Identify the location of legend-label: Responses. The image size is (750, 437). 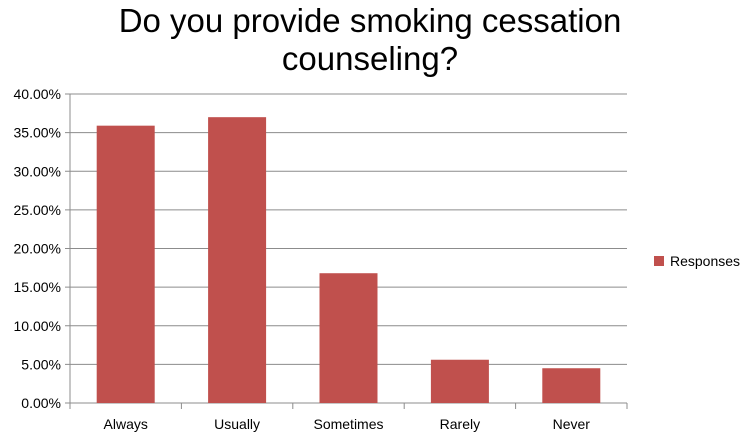
(705, 261).